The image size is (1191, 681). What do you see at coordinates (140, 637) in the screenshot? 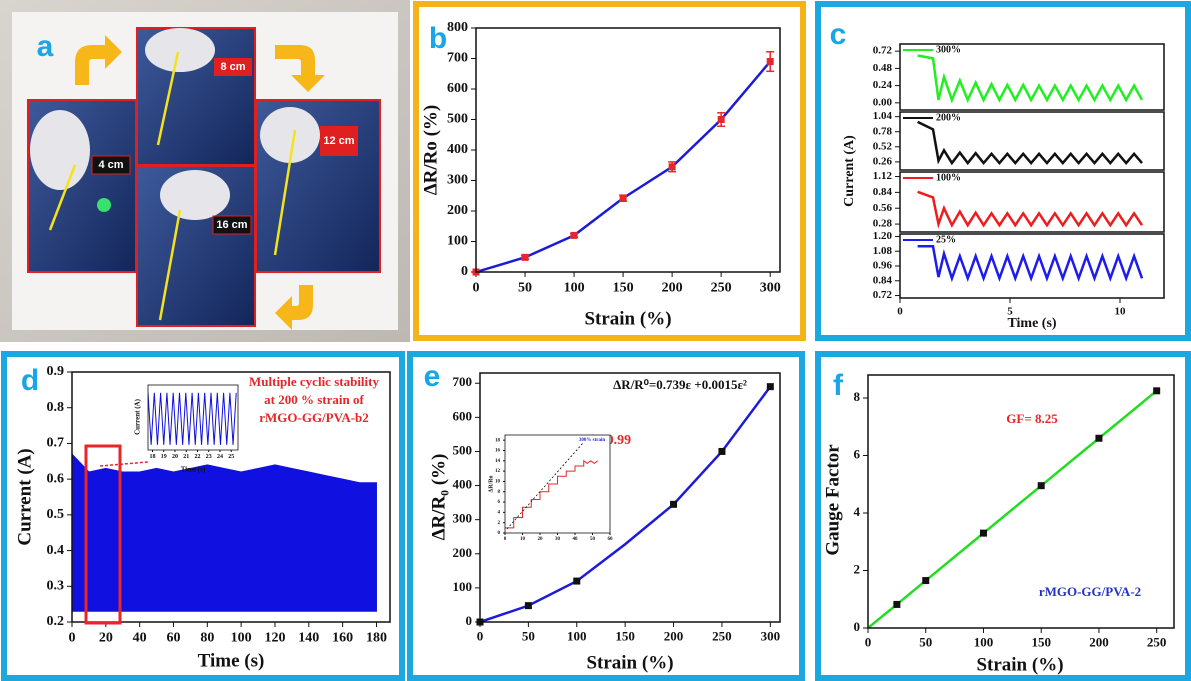
I see `x-tick-label: 40` at bounding box center [140, 637].